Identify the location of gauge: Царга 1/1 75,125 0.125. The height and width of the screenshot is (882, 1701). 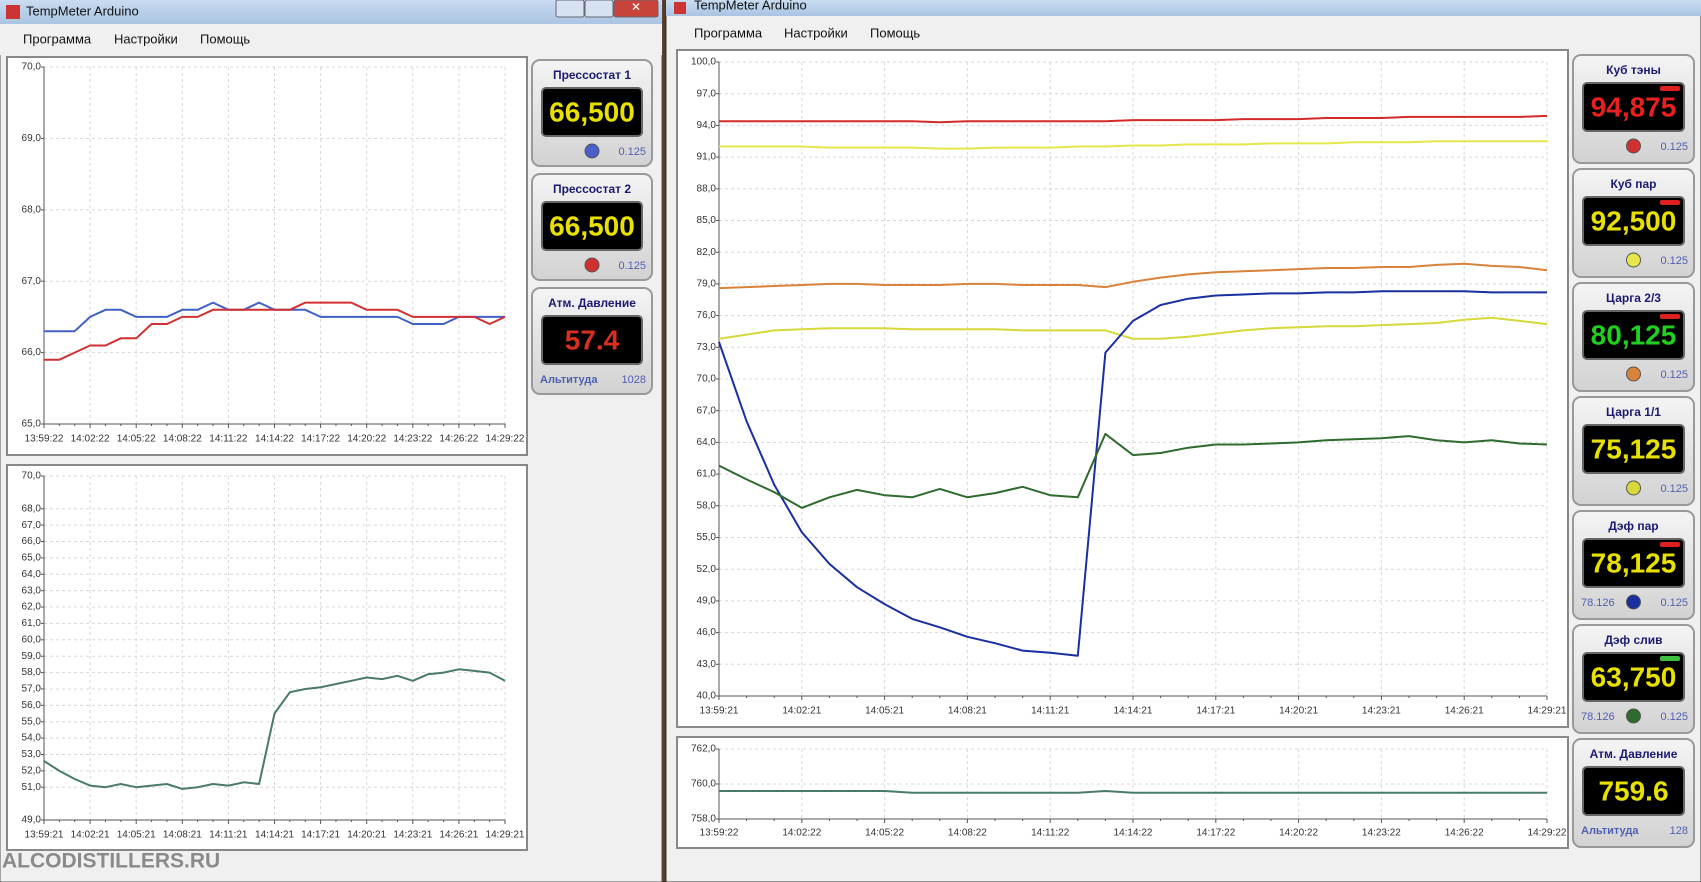
(1633, 451).